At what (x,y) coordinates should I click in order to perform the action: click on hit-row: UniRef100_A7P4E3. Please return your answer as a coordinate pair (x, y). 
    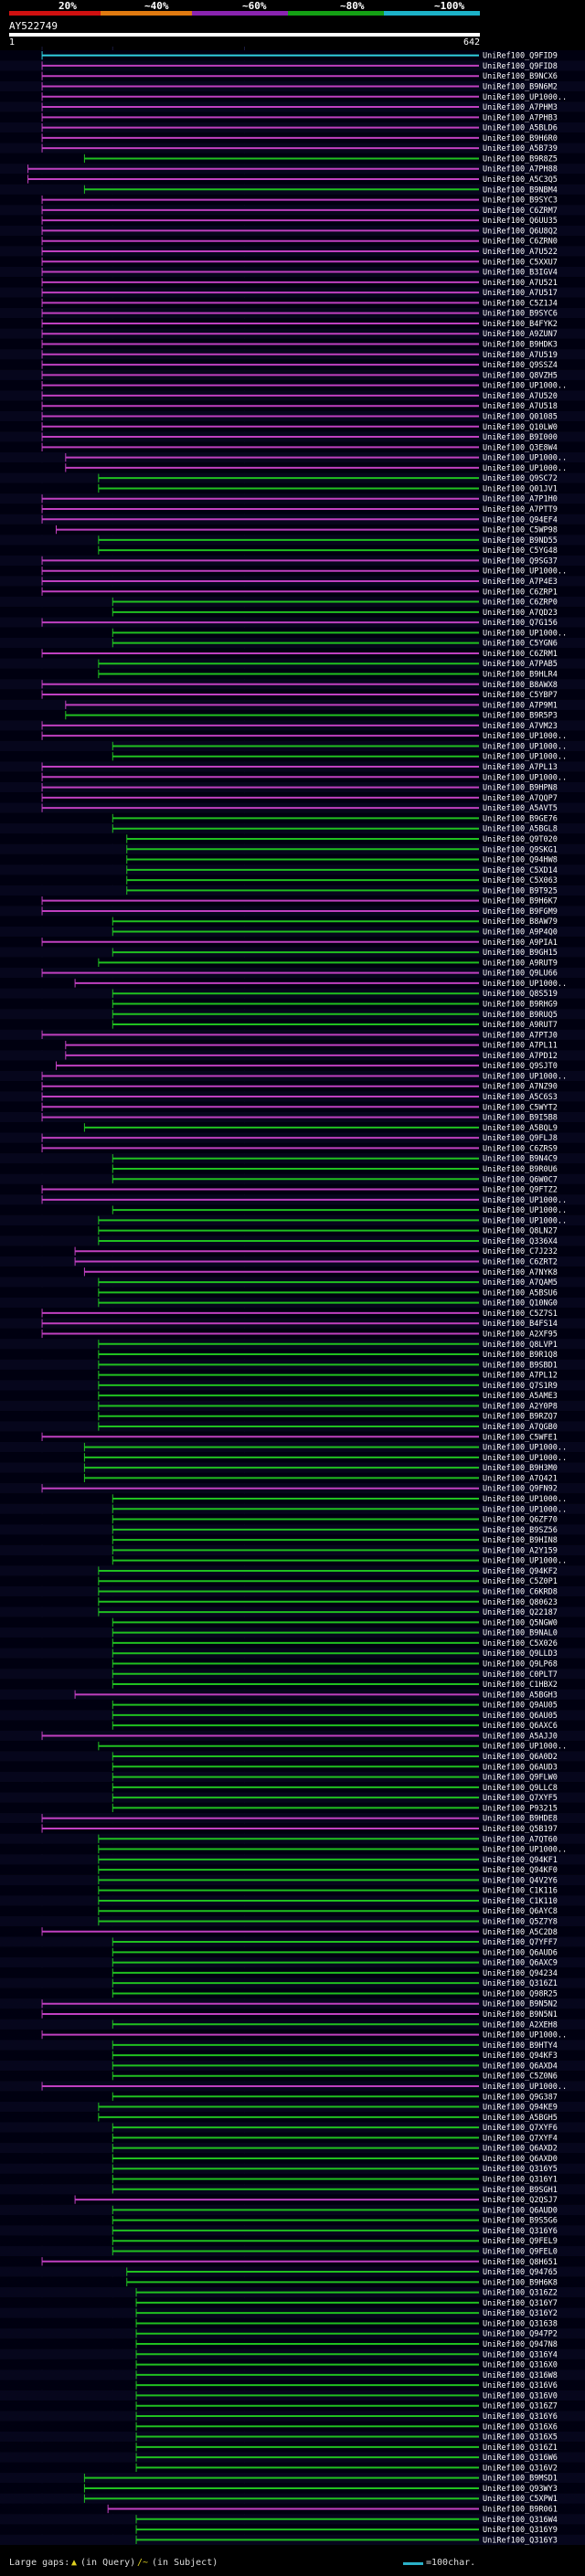
    Looking at the image, I should click on (293, 581).